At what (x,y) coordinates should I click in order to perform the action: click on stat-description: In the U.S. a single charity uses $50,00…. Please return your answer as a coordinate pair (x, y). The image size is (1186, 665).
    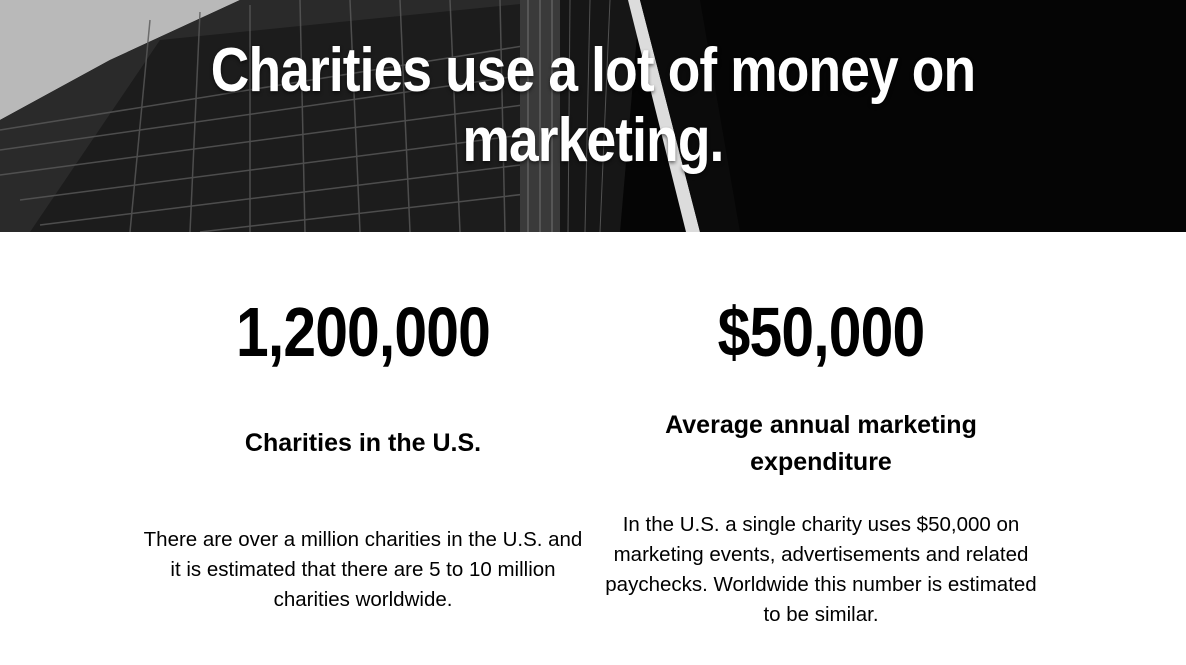
    Looking at the image, I should click on (821, 569).